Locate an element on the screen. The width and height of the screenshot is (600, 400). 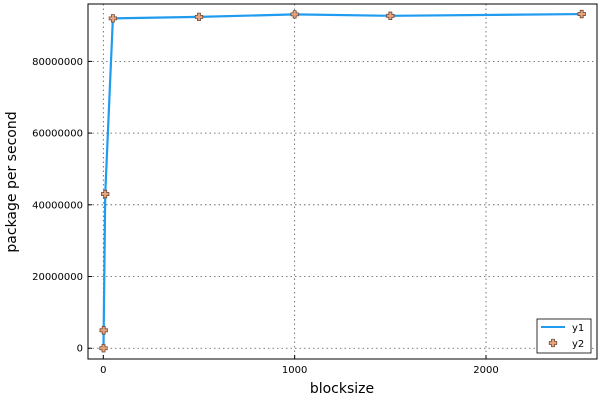
legend-box is located at coordinates (564, 336).